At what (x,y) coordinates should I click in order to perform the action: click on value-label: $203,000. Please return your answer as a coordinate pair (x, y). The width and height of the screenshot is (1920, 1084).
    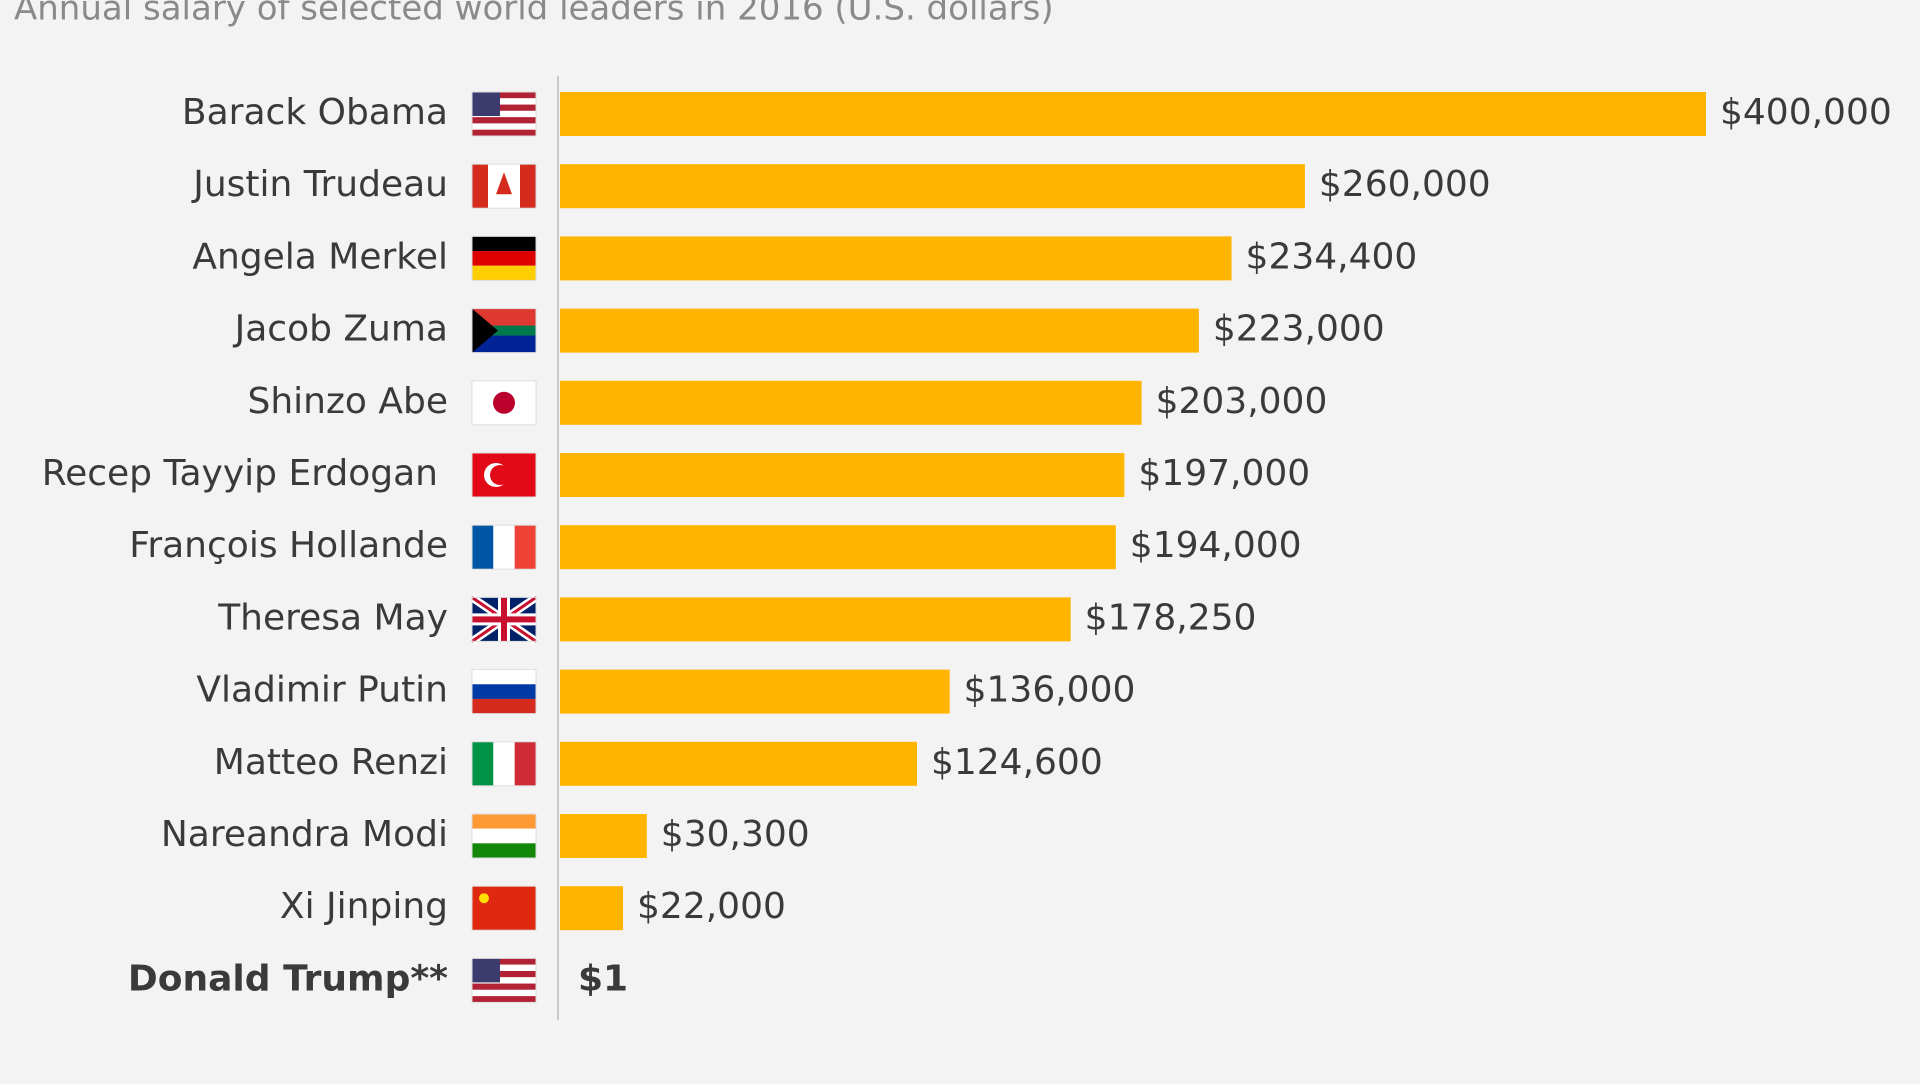
    Looking at the image, I should click on (1242, 401).